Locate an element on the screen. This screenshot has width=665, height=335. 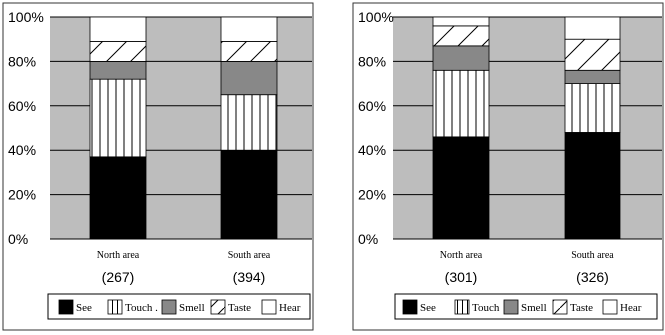
legend-label-touch: Touch is located at coordinates (486, 308).